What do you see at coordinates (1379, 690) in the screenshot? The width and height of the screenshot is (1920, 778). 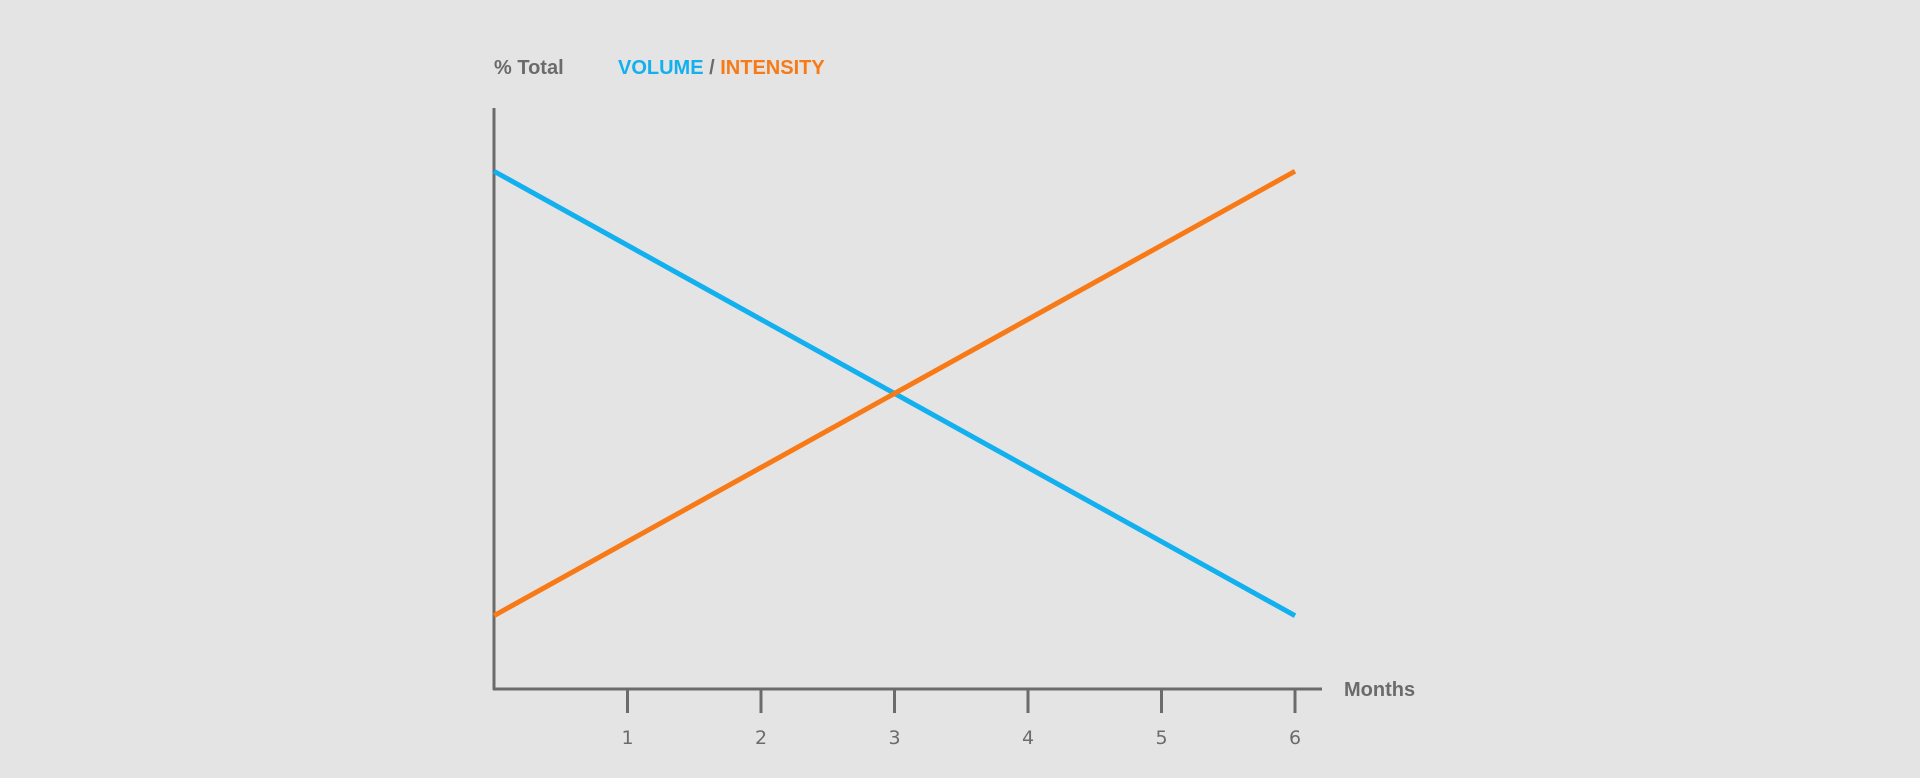 I see `x-axis-label: Months` at bounding box center [1379, 690].